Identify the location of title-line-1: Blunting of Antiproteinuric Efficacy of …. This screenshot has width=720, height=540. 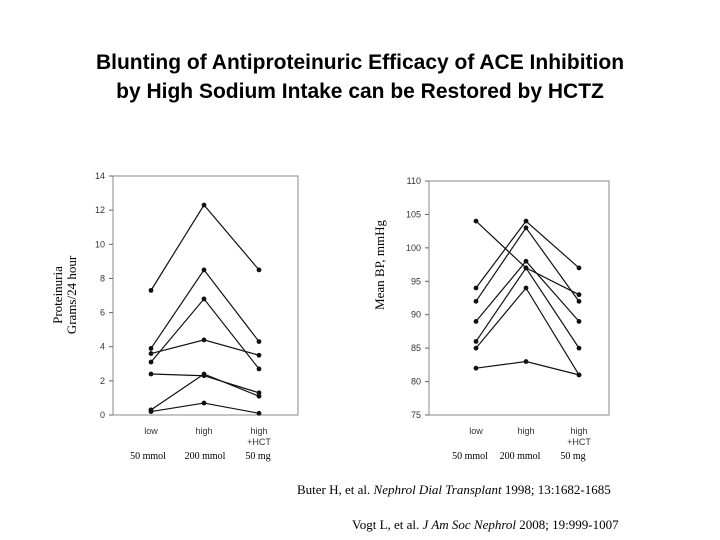
(360, 62).